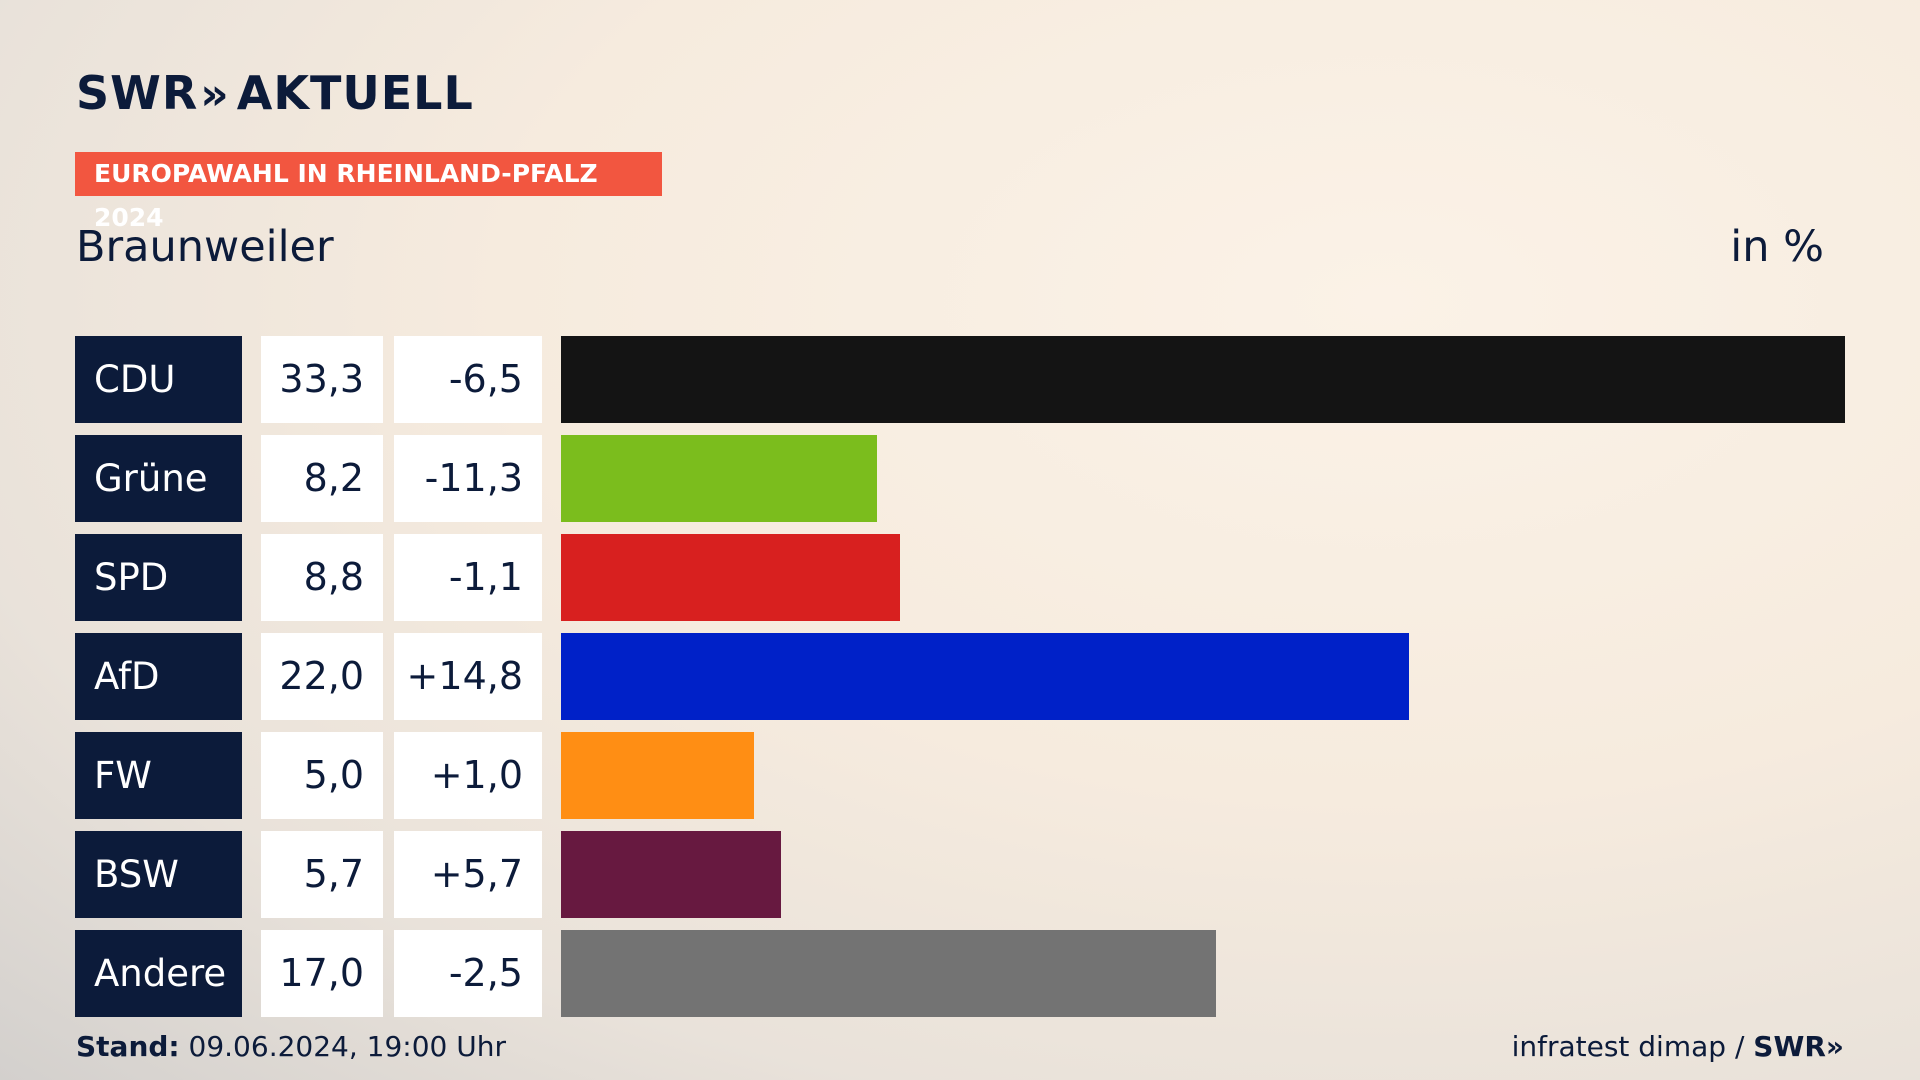 This screenshot has width=1920, height=1080. I want to click on party-row: FW 5,0 +1,0, so click(960, 775).